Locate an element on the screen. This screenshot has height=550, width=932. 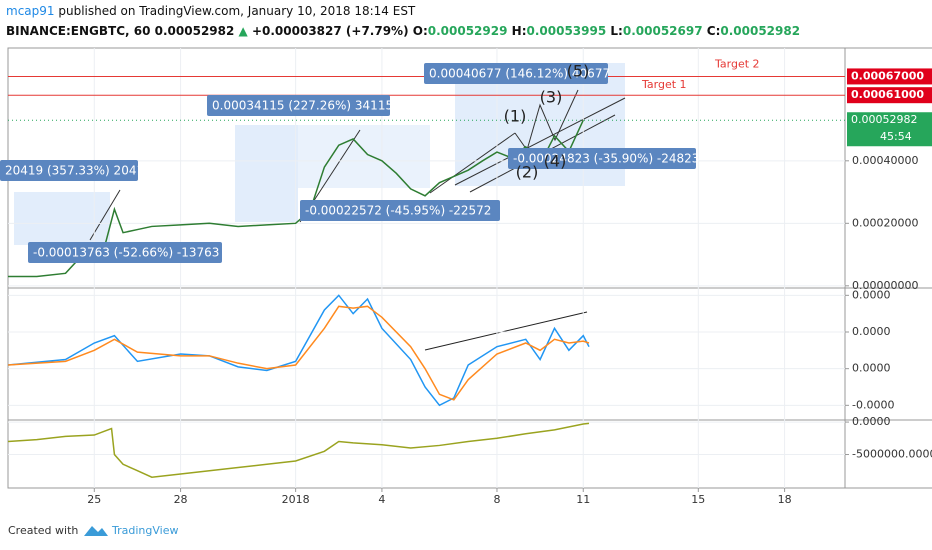
annotation-text: -0.00013763 (-52.66%) -13763 is located at coordinates (126, 253).